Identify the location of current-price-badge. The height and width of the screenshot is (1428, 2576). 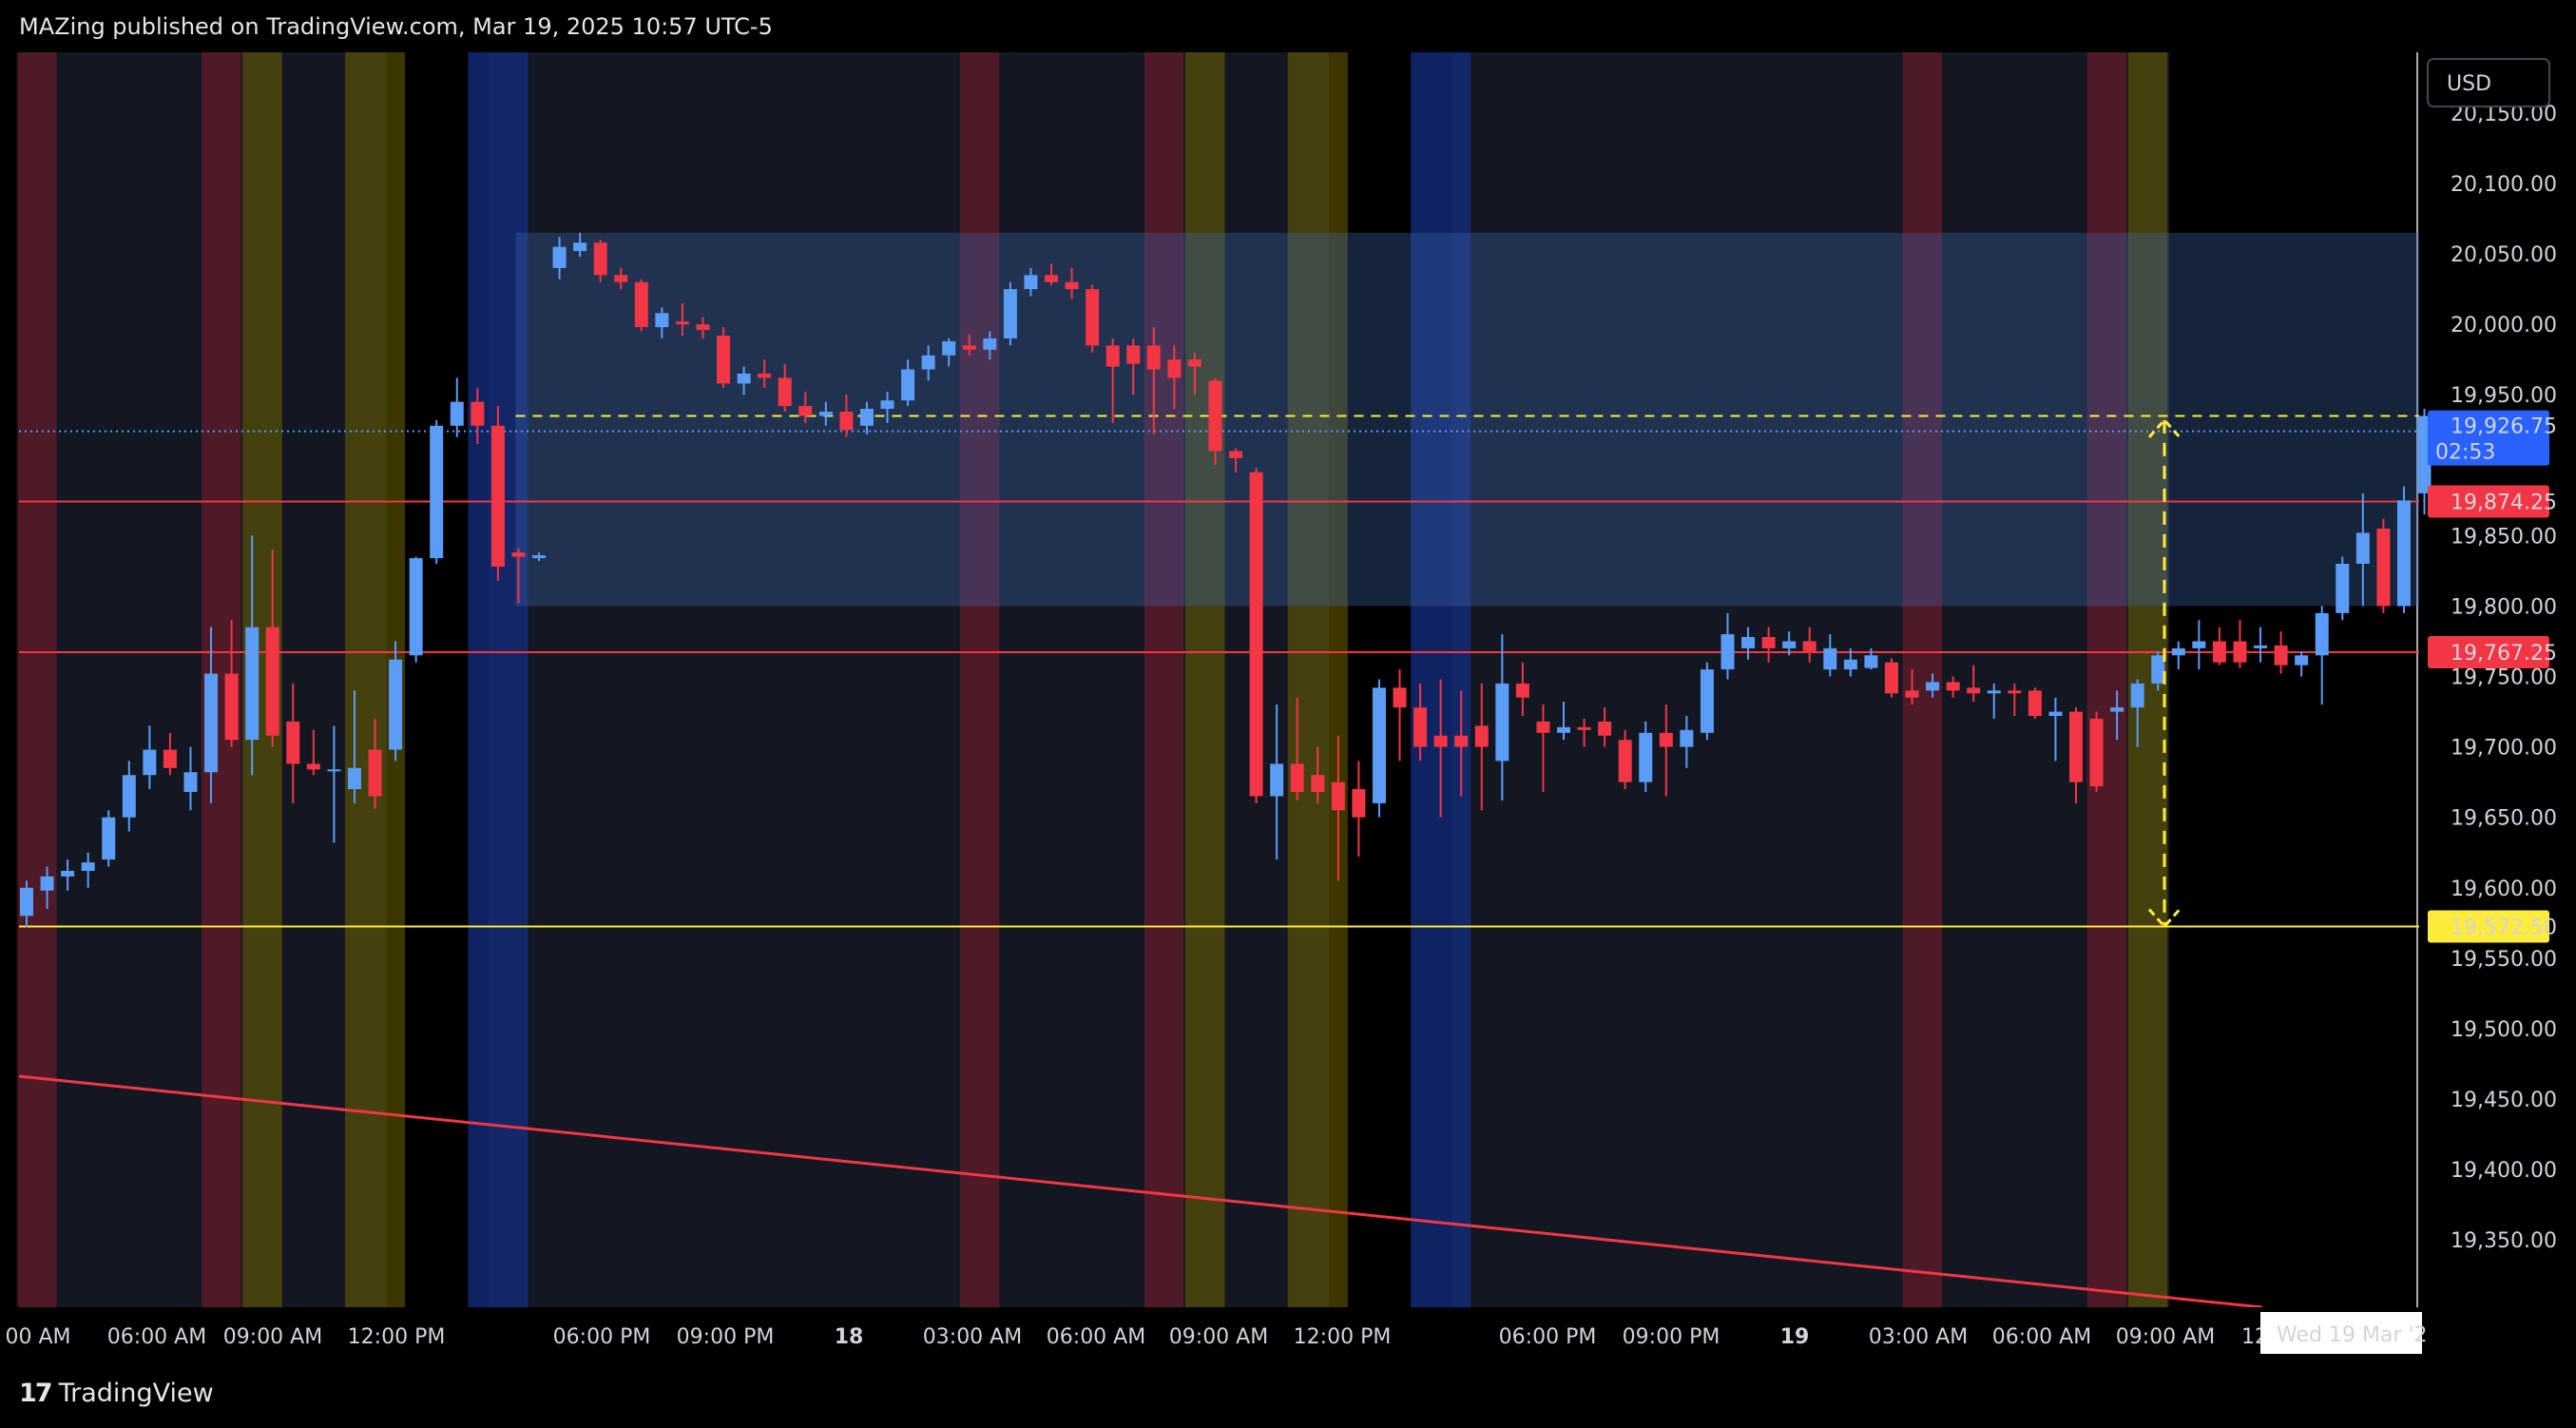
(2488, 438).